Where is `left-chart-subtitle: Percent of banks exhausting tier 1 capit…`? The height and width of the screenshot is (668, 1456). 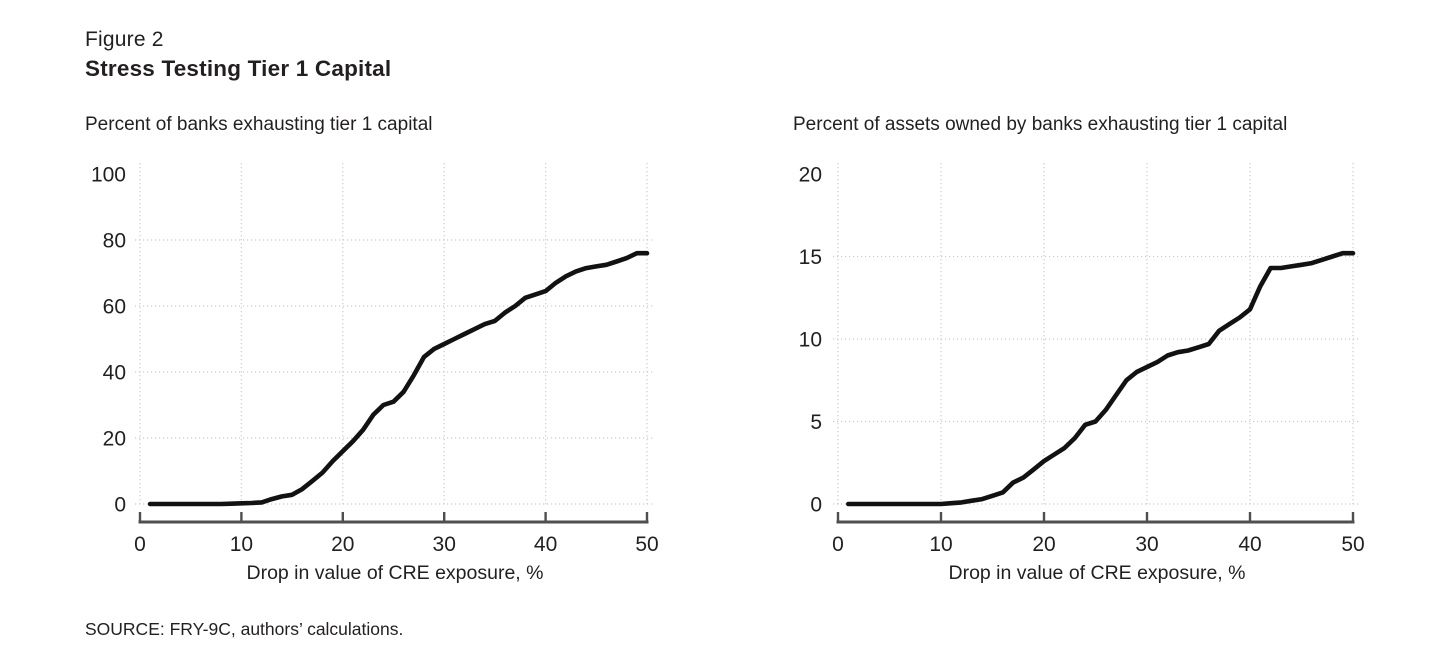
left-chart-subtitle: Percent of banks exhausting tier 1 capit… is located at coordinates (259, 124).